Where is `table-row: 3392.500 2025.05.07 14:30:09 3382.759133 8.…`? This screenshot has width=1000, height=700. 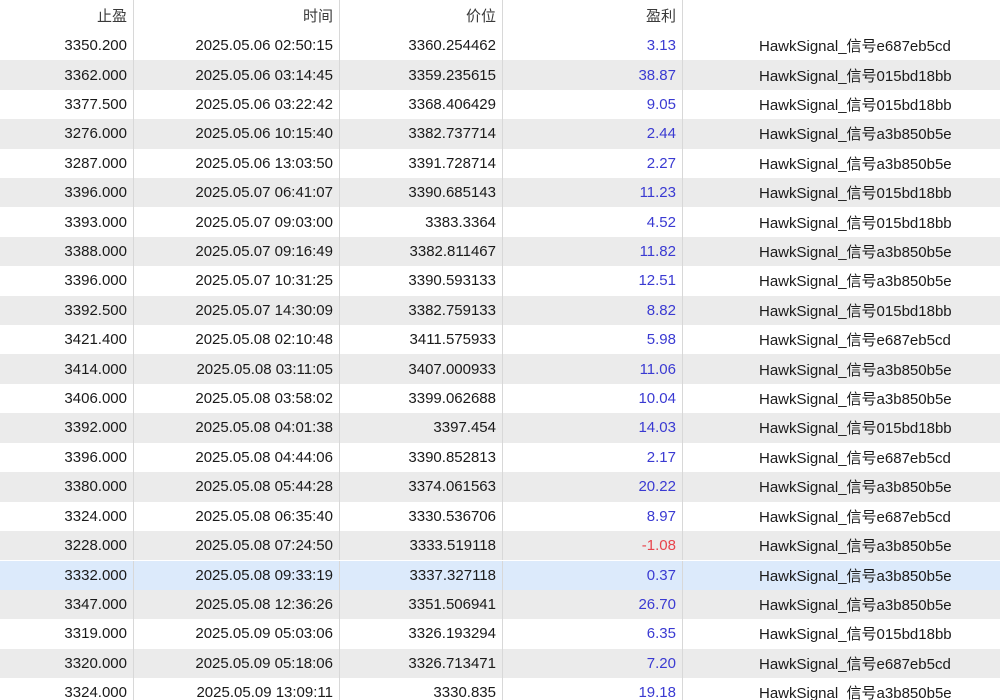 table-row: 3392.500 2025.05.07 14:30:09 3382.759133 8.… is located at coordinates (500, 310).